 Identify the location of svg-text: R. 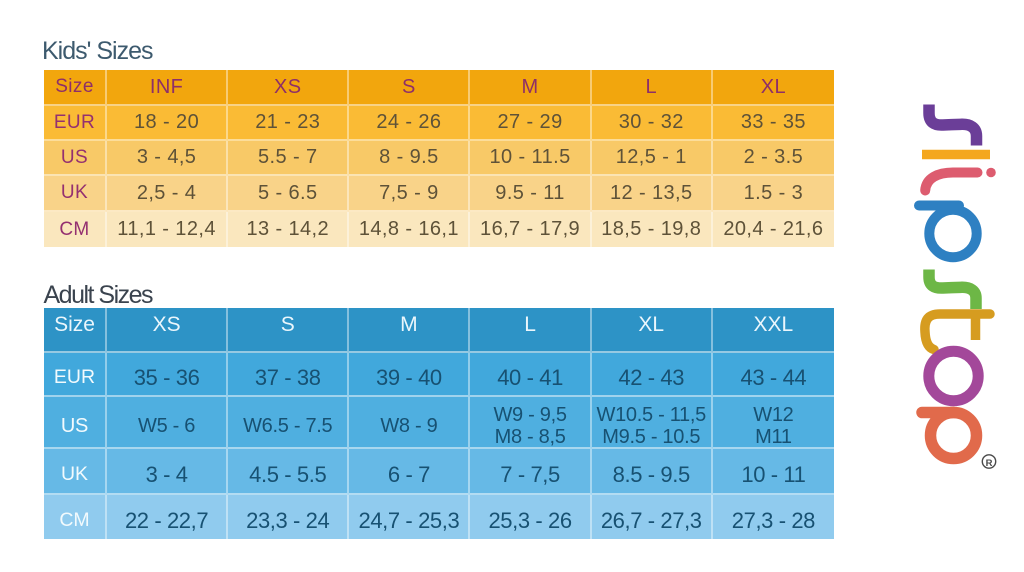
(989, 463).